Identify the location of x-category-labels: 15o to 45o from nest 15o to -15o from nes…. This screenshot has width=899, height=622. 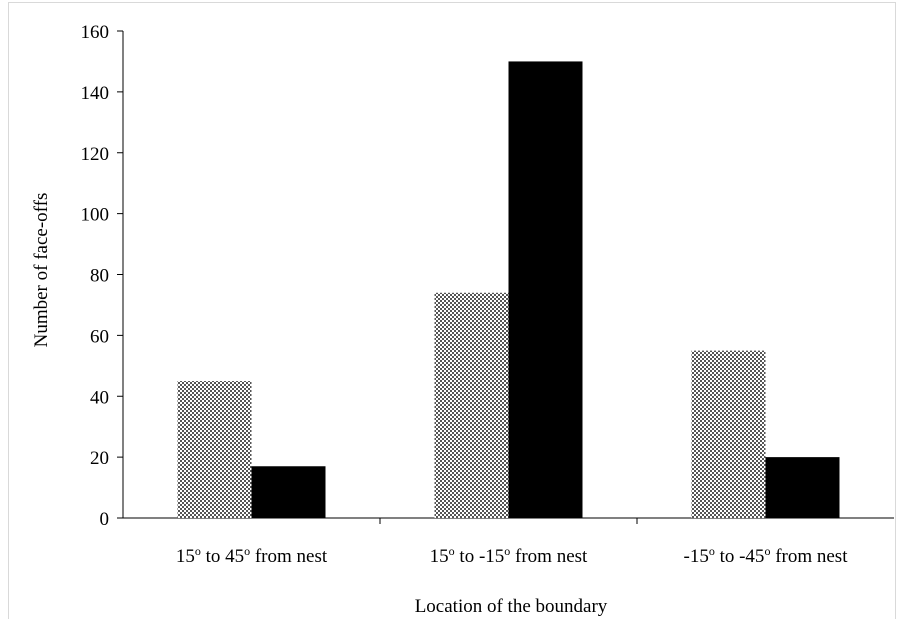
(512, 555).